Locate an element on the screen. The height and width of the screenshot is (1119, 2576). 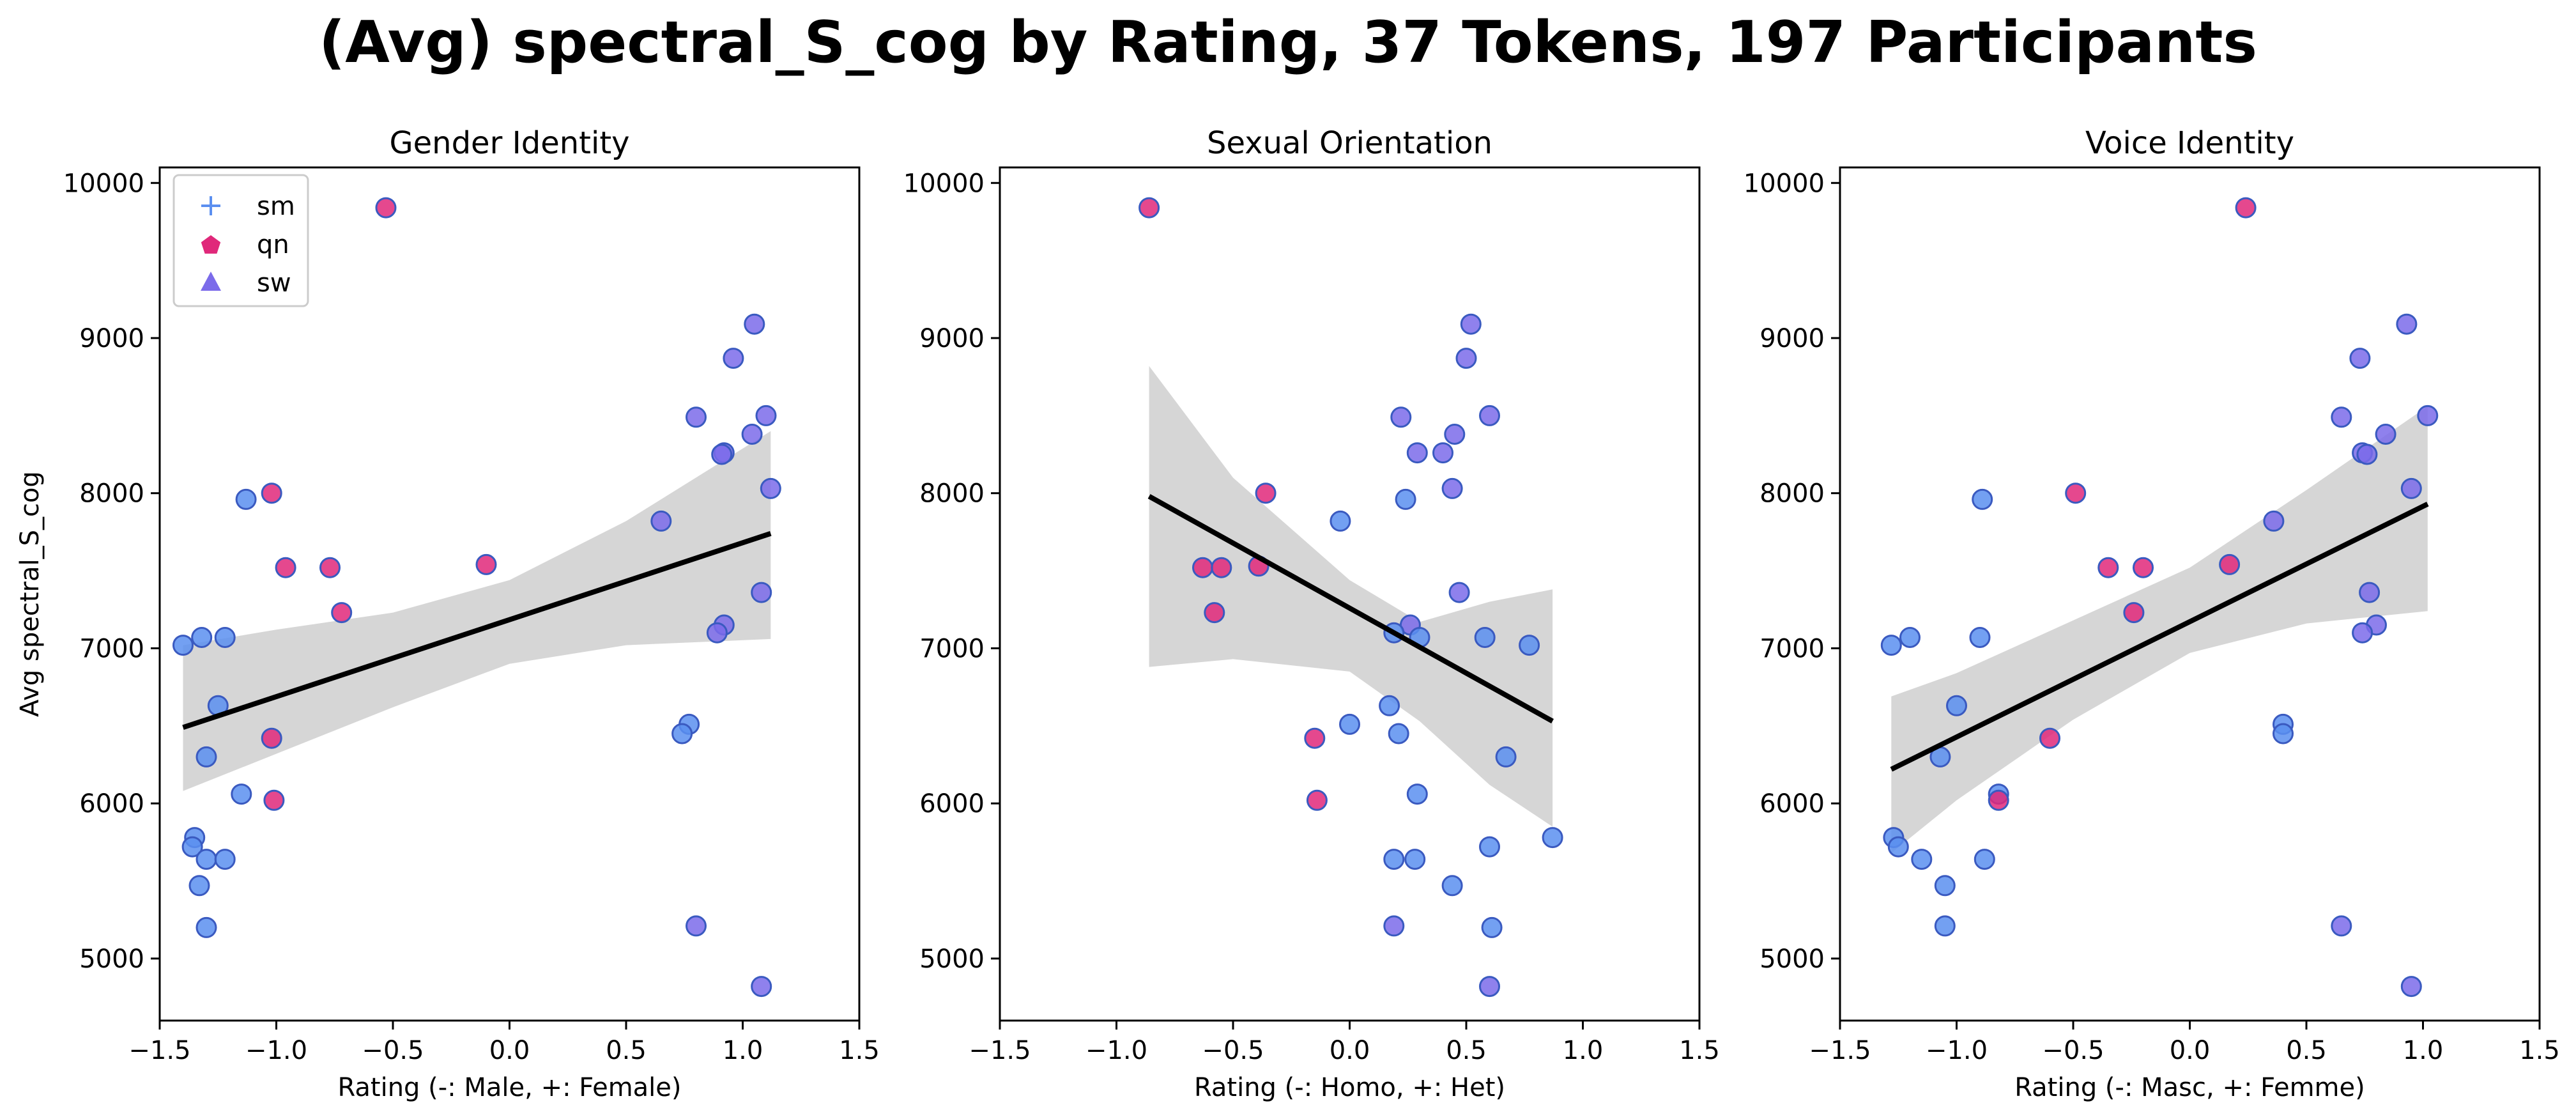
pentagon-marker-icon is located at coordinates (211, 245).